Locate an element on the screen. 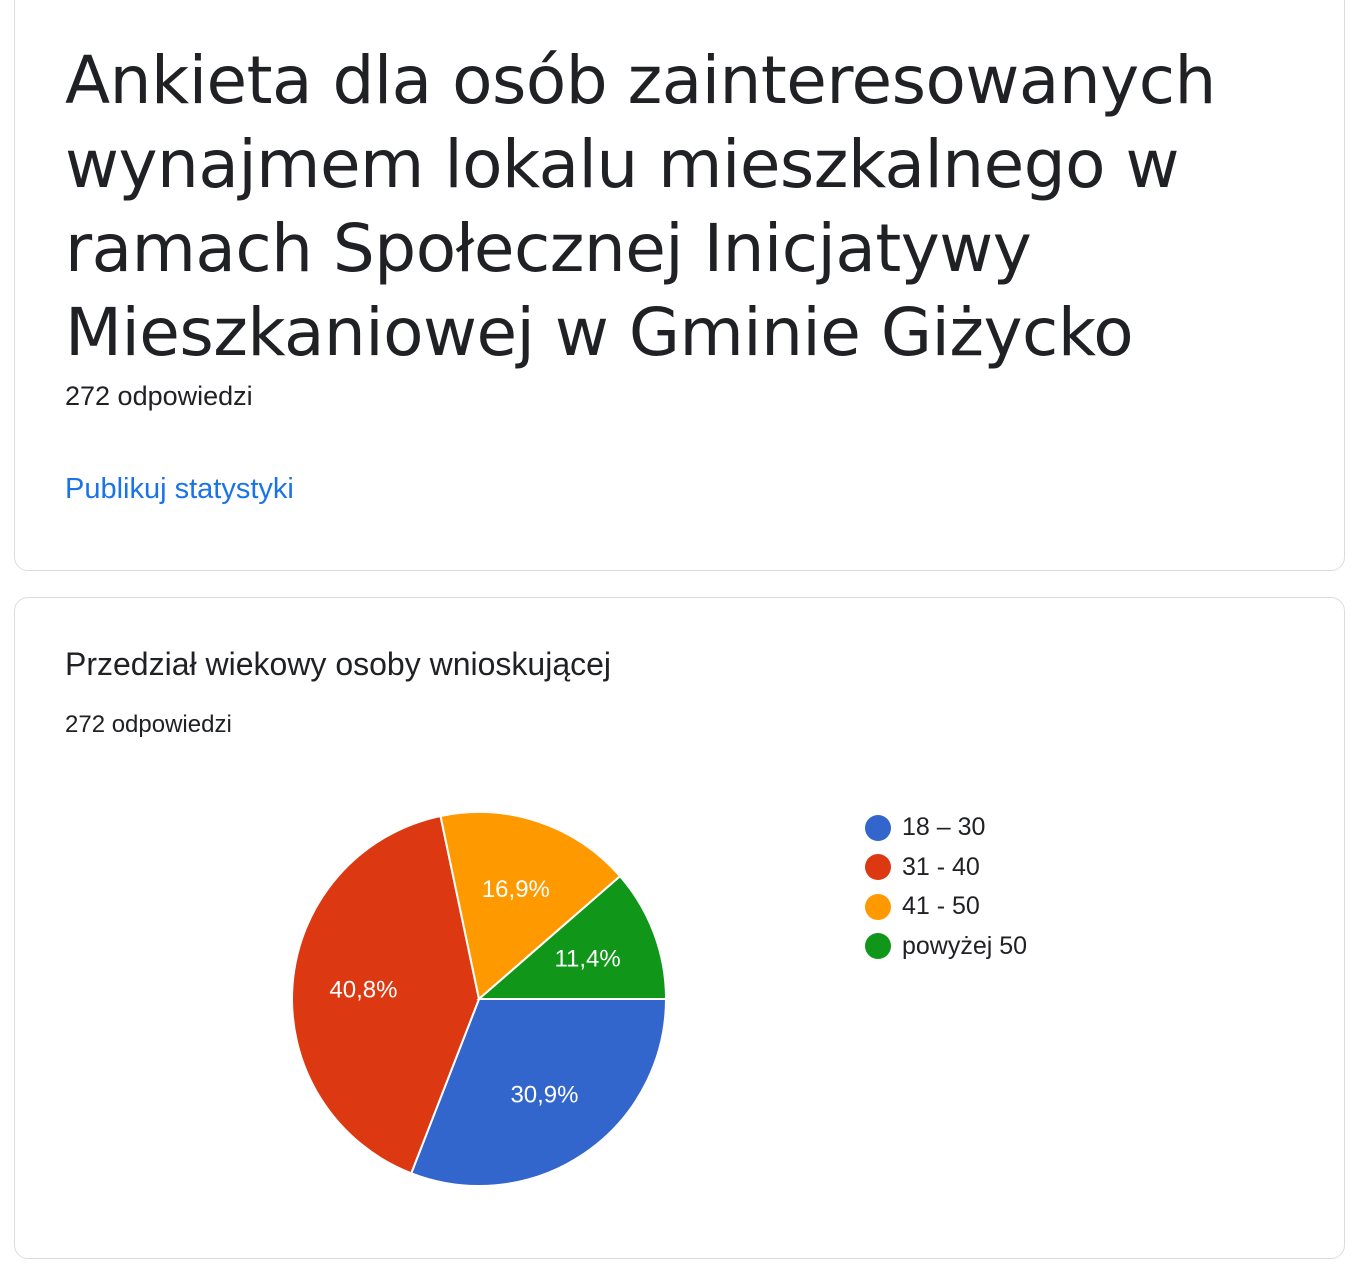 The width and height of the screenshot is (1361, 1269). legend-item: 31 - 40 is located at coordinates (946, 868).